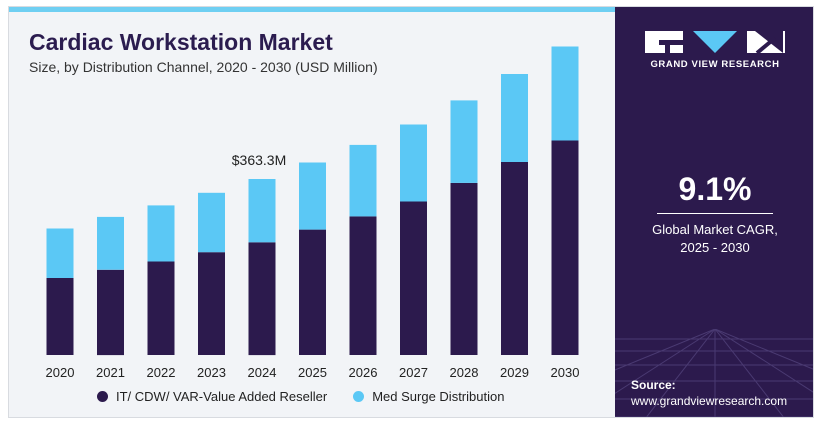 This screenshot has height=424, width=826. Describe the element at coordinates (363, 372) in the screenshot. I see `x-tick-label-2026: 2026` at that location.